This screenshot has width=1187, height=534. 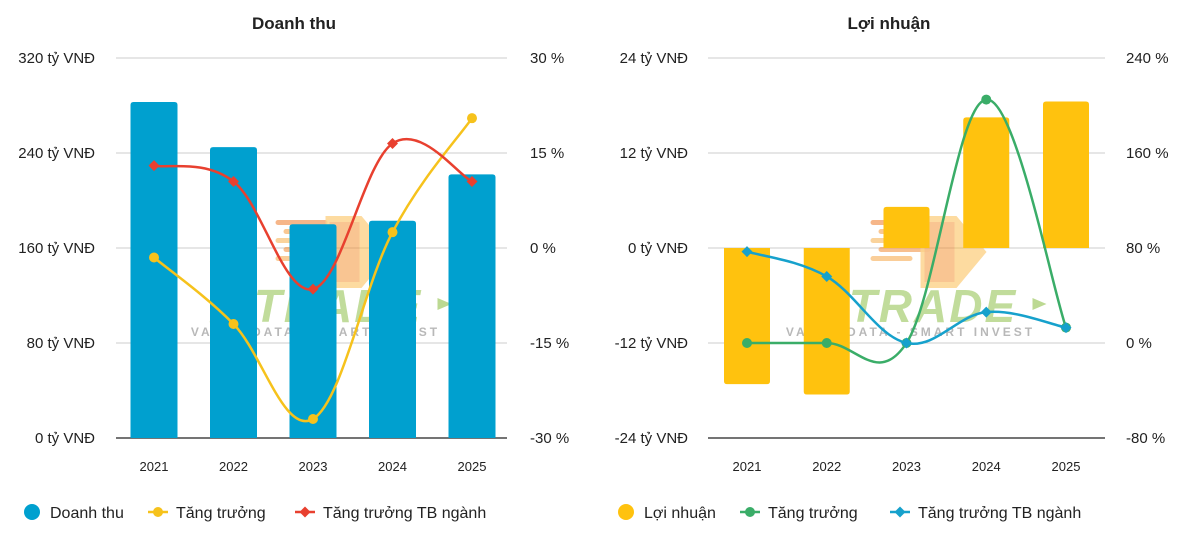 What do you see at coordinates (826, 343) in the screenshot?
I see `profit-point-growth-2022` at bounding box center [826, 343].